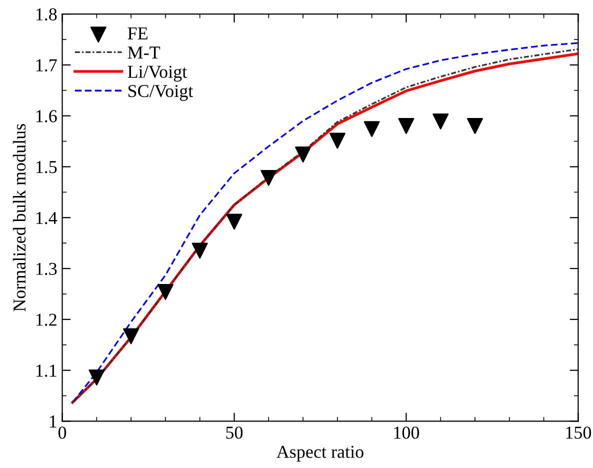  Describe the element at coordinates (320, 454) in the screenshot. I see `x-axis-title: Aspect ratio` at that location.